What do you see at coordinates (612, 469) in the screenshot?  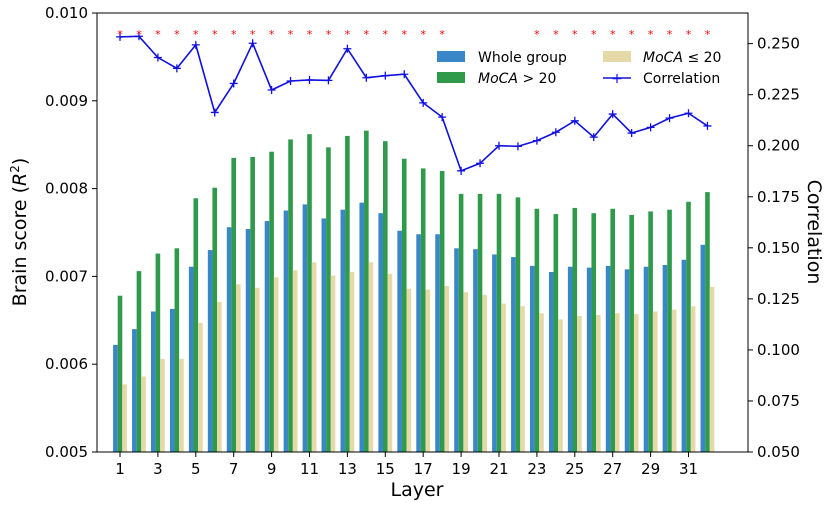 I see `x-tick-label: 27` at bounding box center [612, 469].